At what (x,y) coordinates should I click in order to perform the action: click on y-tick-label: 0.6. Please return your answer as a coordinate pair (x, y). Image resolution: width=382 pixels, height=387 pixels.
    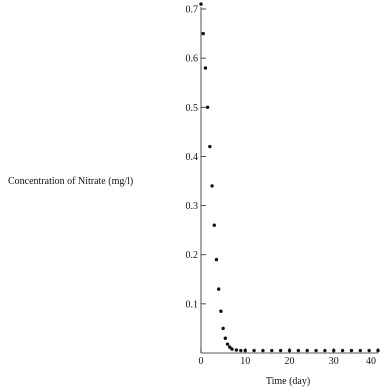
    Looking at the image, I should click on (192, 59).